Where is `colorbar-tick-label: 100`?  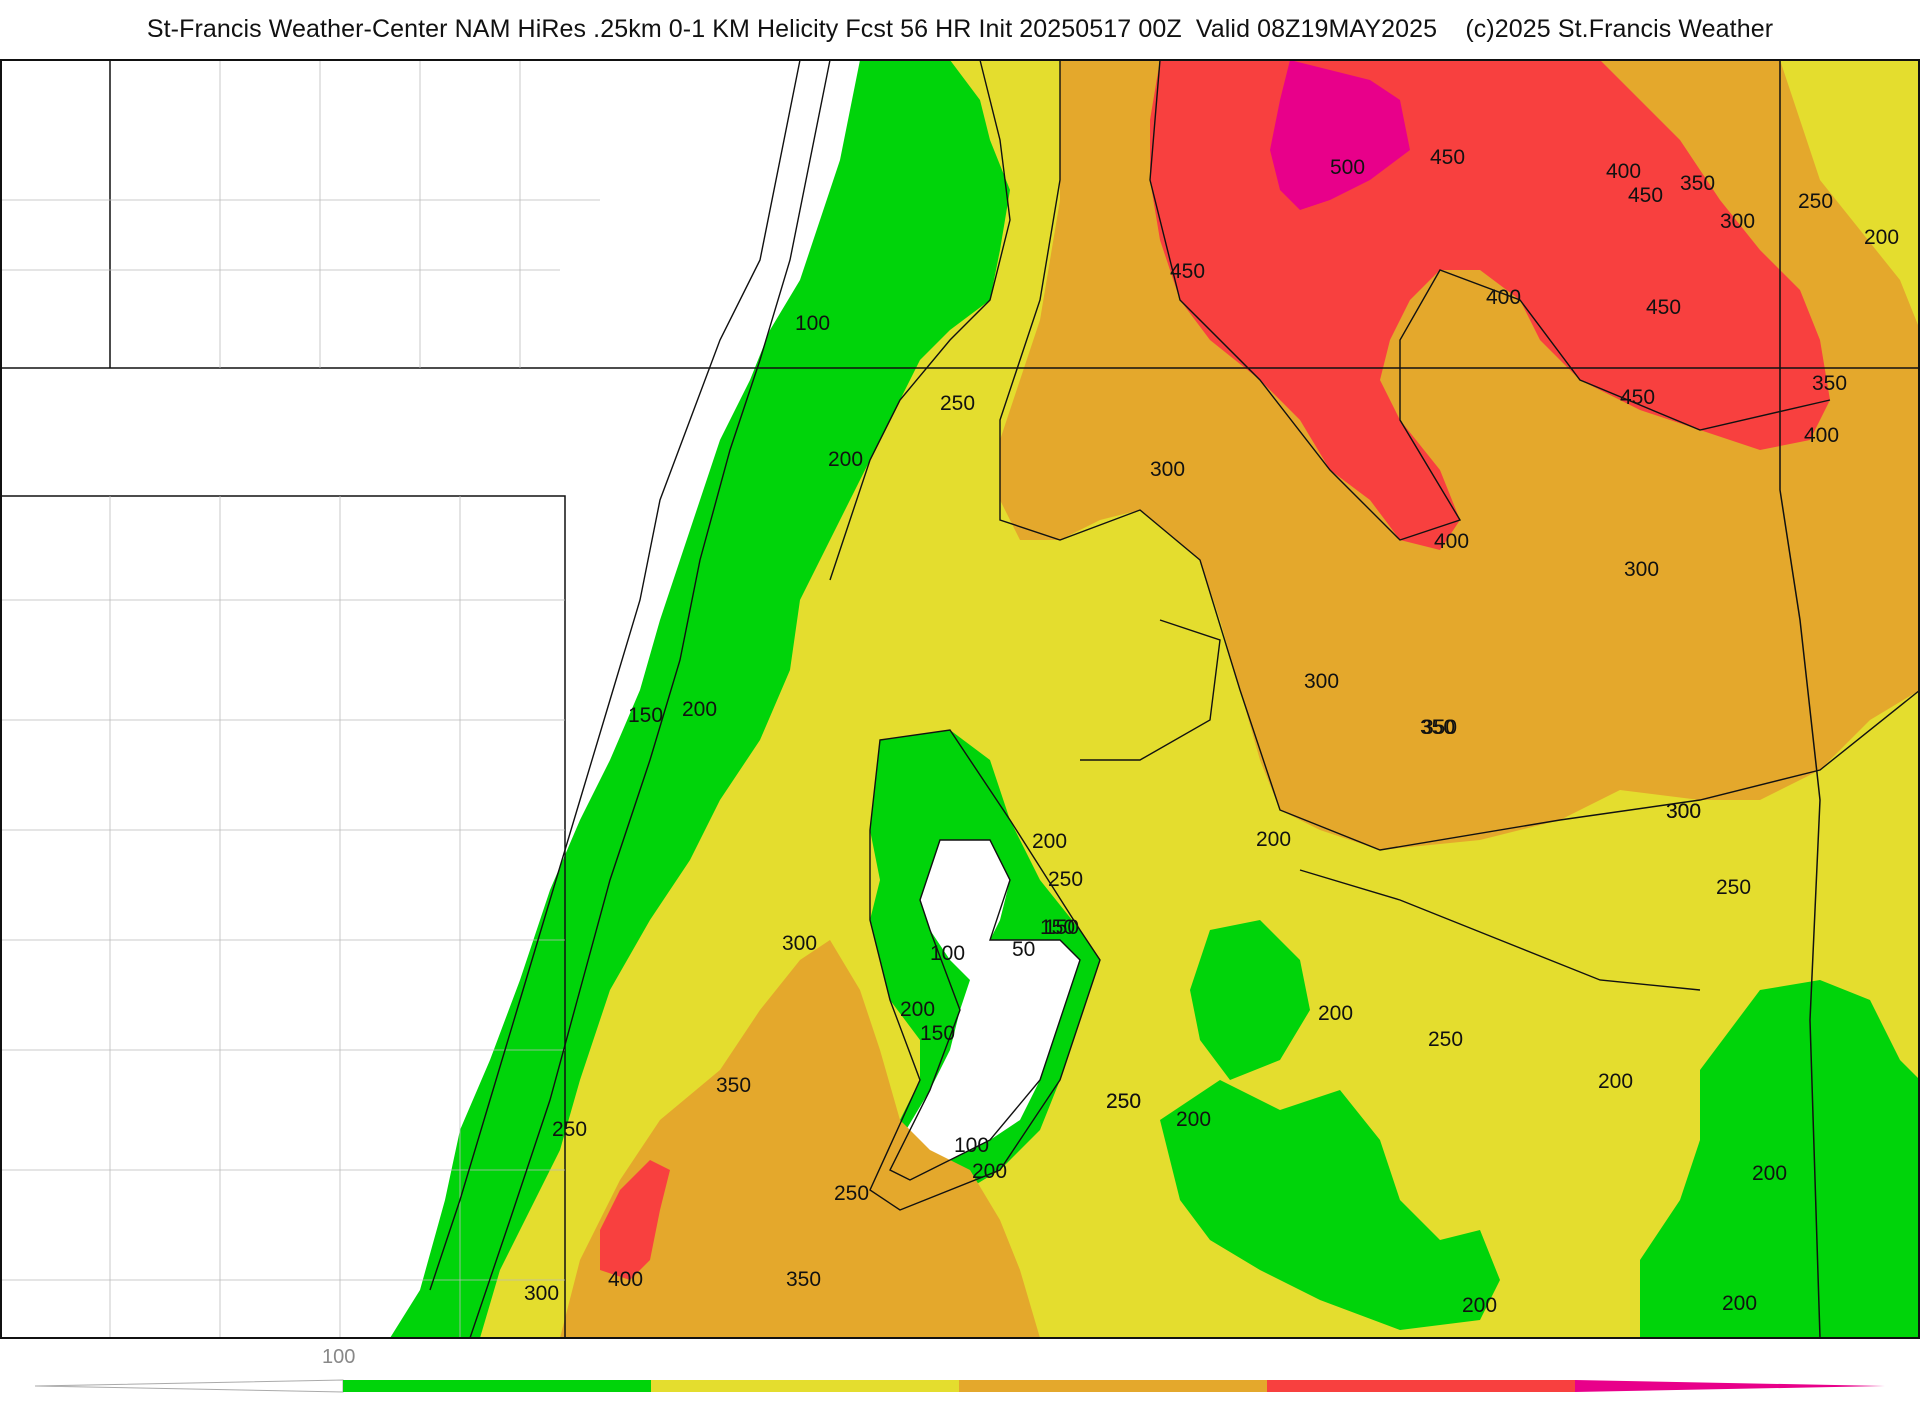
colorbar-tick-label: 100 is located at coordinates (339, 1357).